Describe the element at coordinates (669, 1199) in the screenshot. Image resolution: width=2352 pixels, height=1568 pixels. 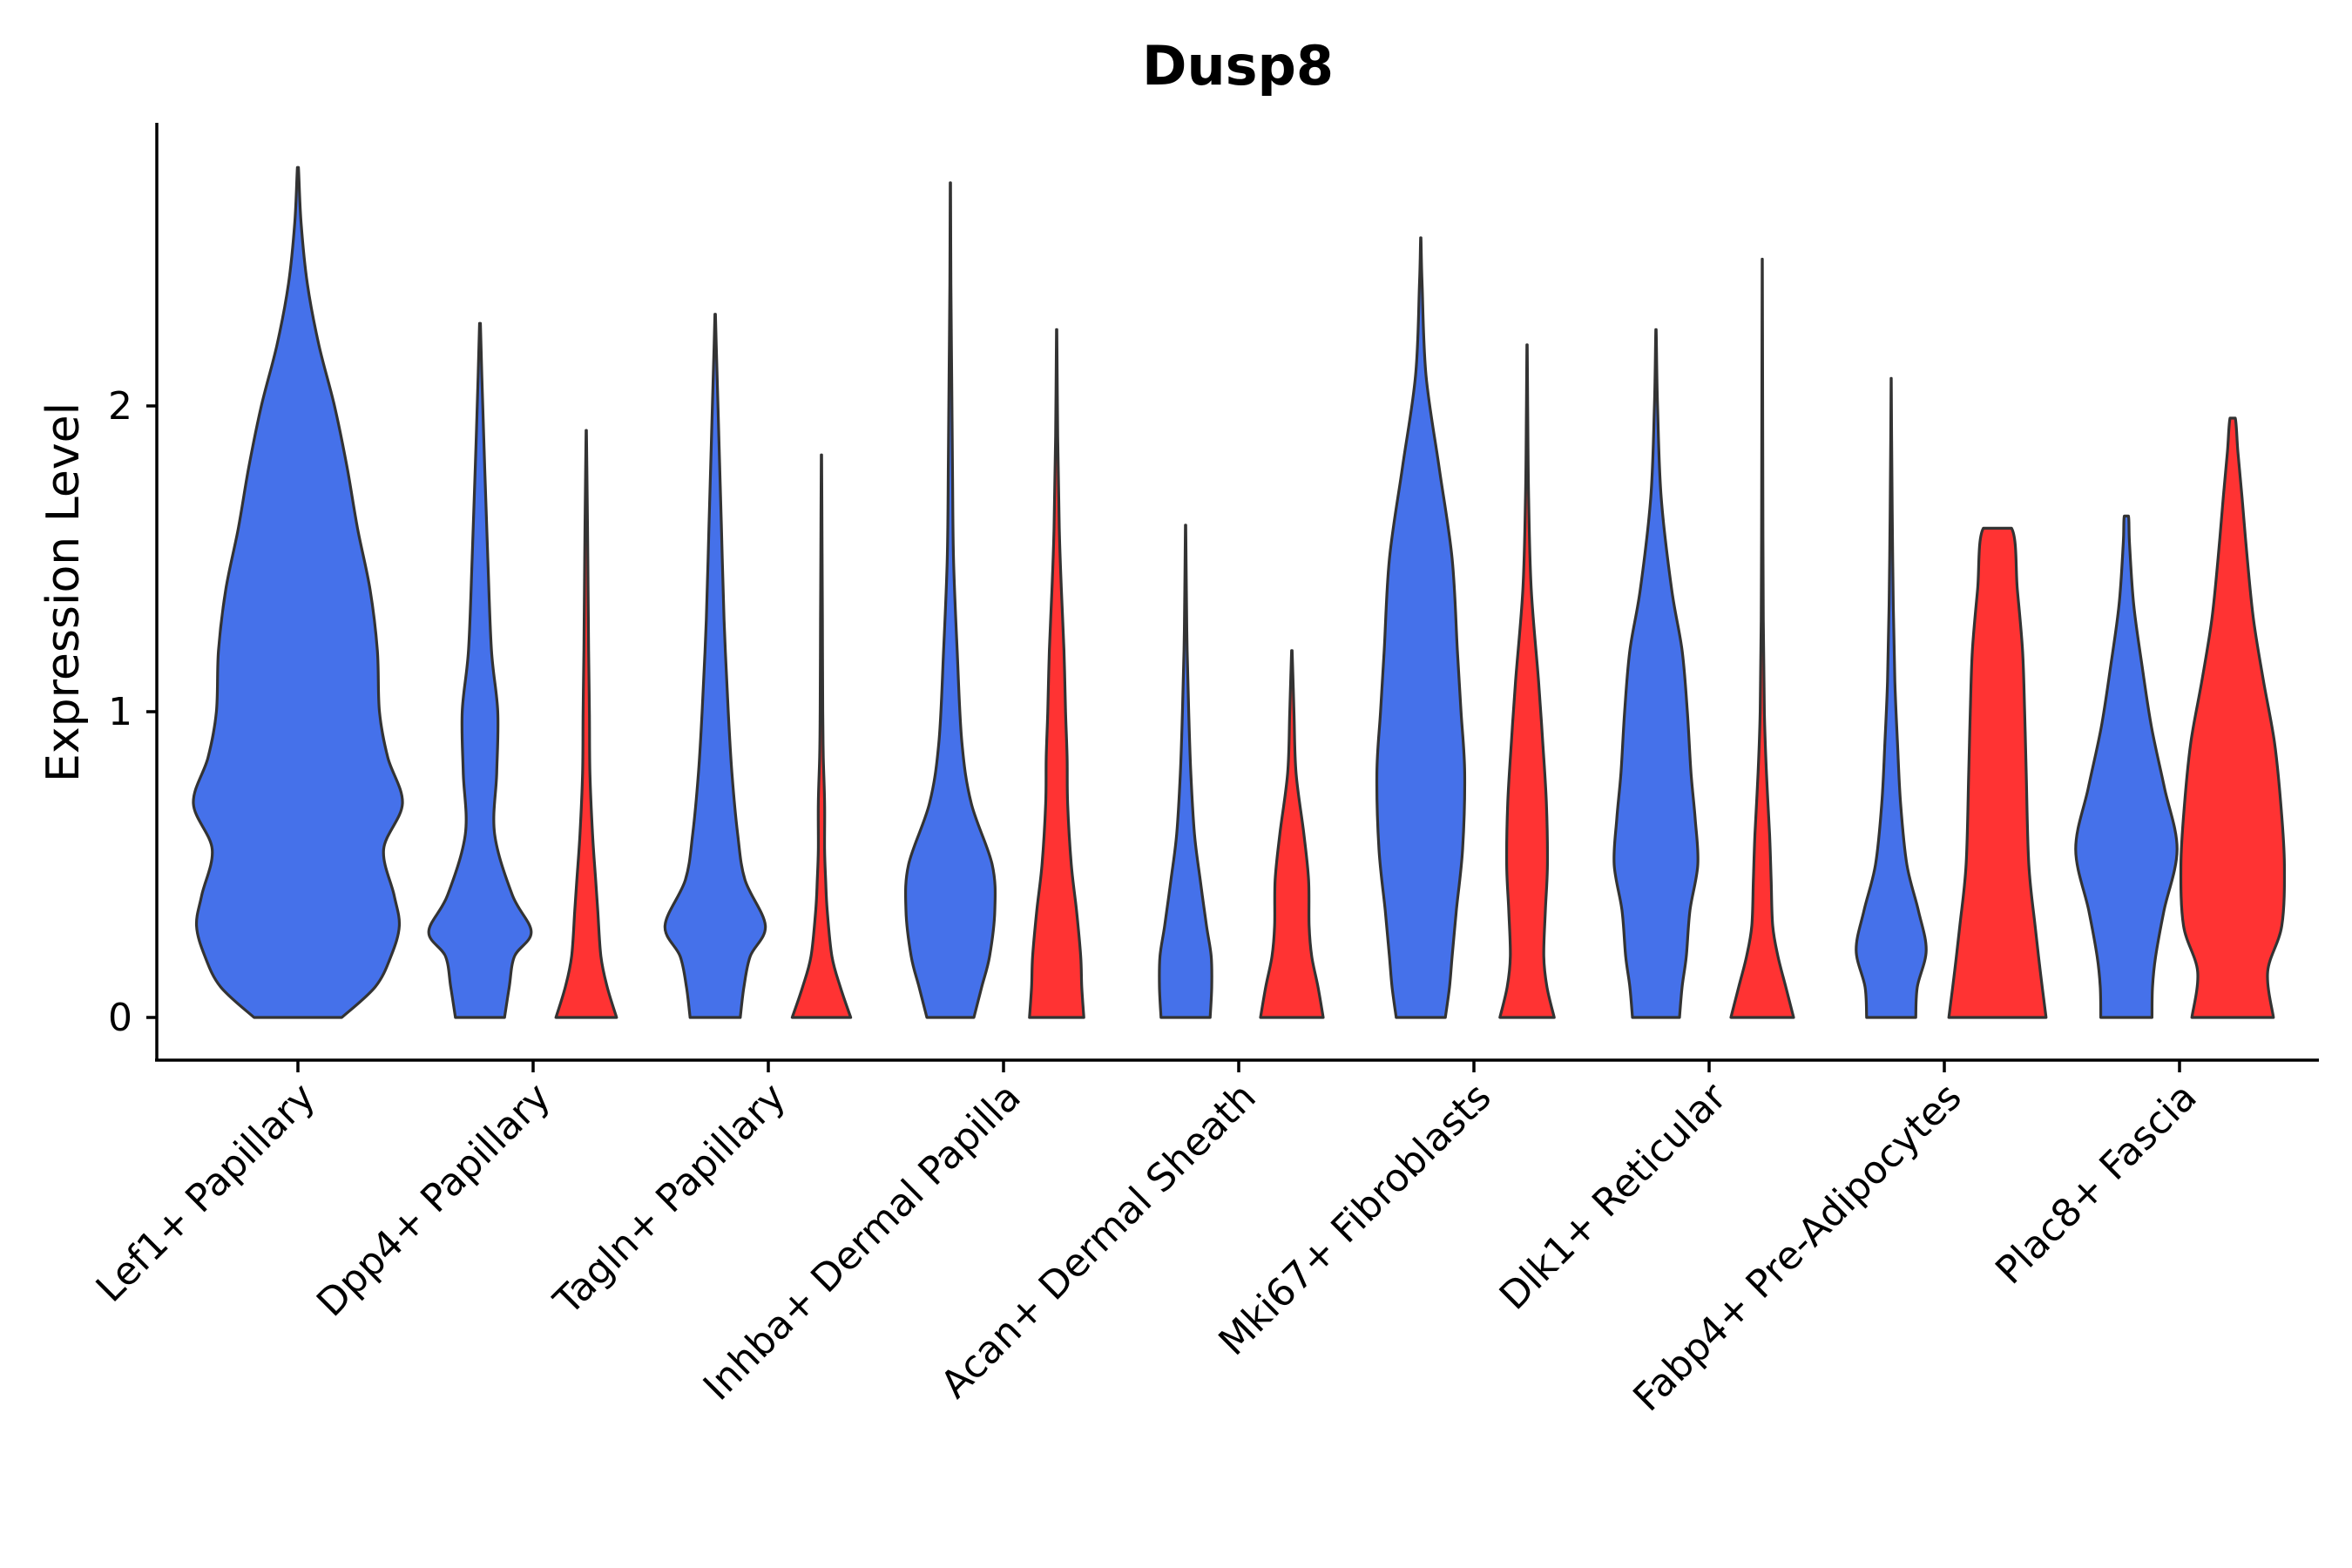
I see `x-category-label: Tagln+ Papillary` at that location.